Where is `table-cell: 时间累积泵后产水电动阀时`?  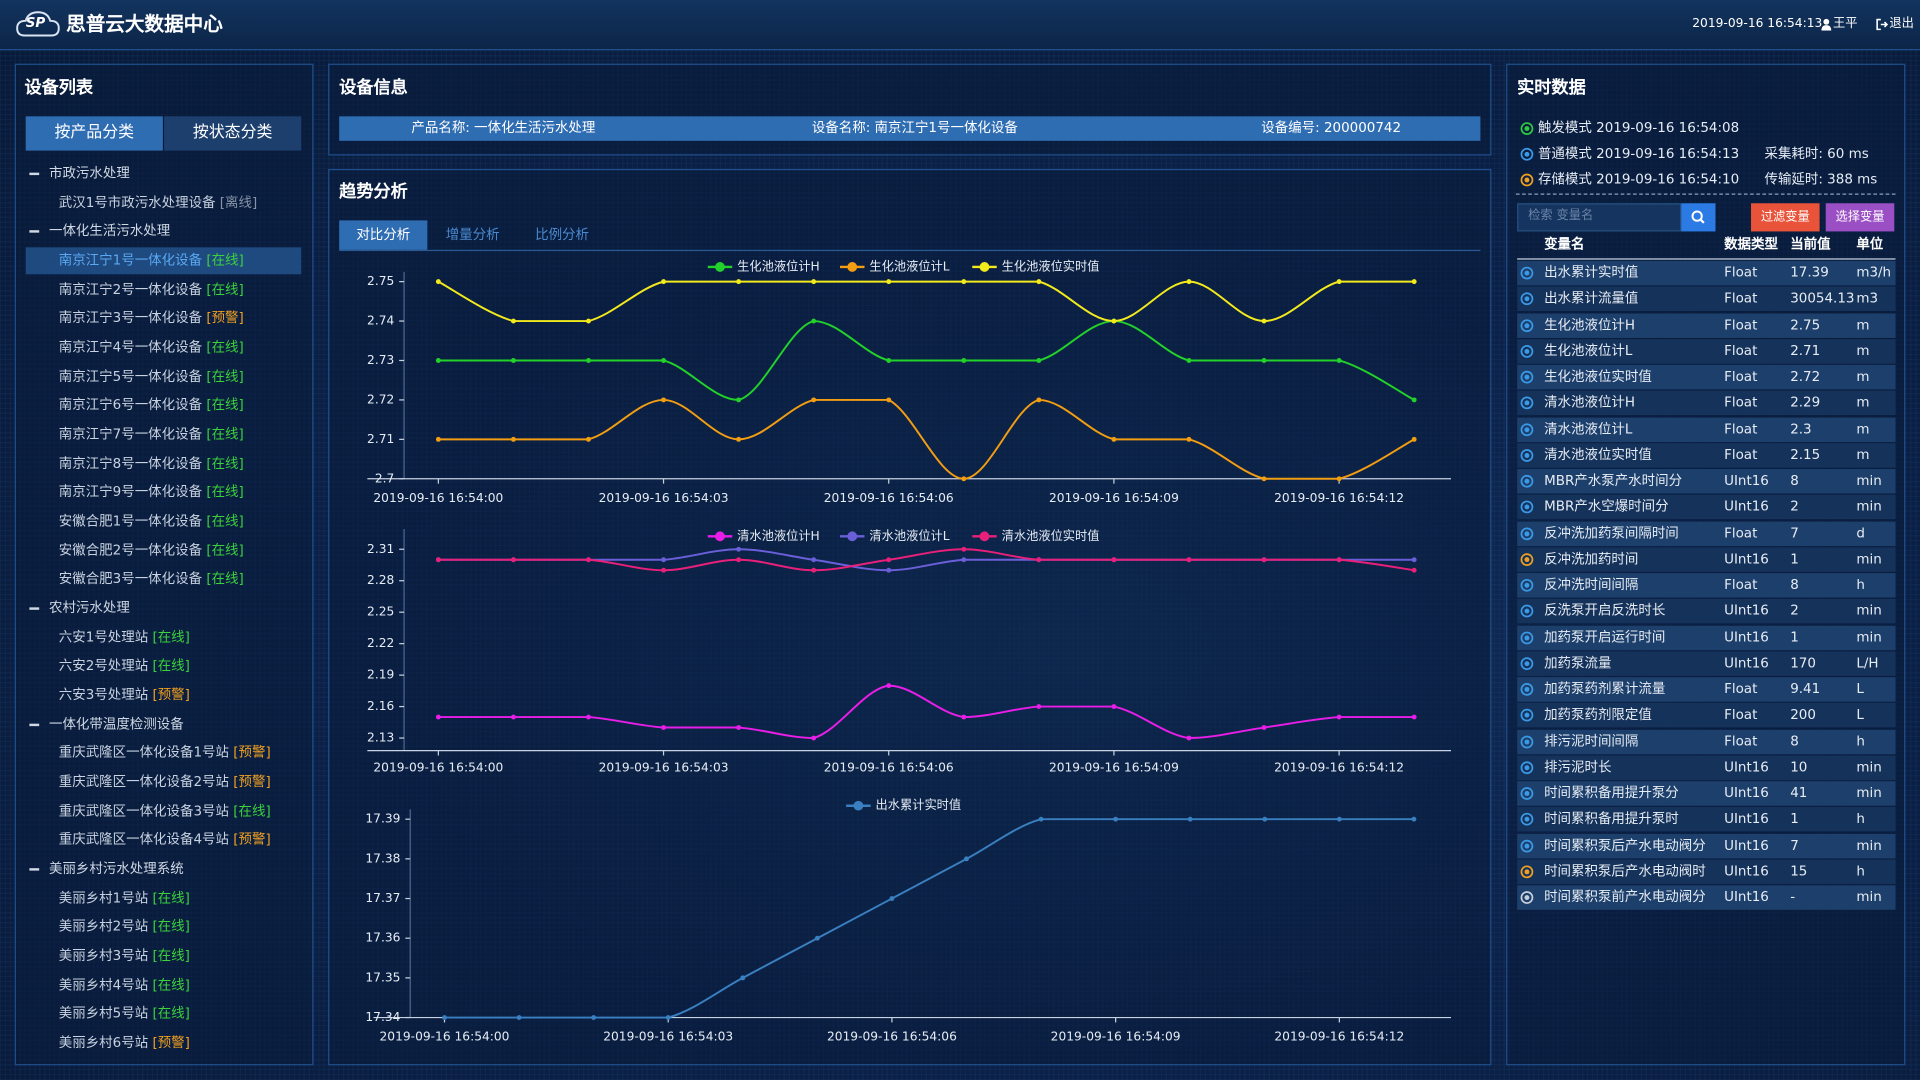
table-cell: 时间累积泵后产水电动阀时 is located at coordinates (1625, 870).